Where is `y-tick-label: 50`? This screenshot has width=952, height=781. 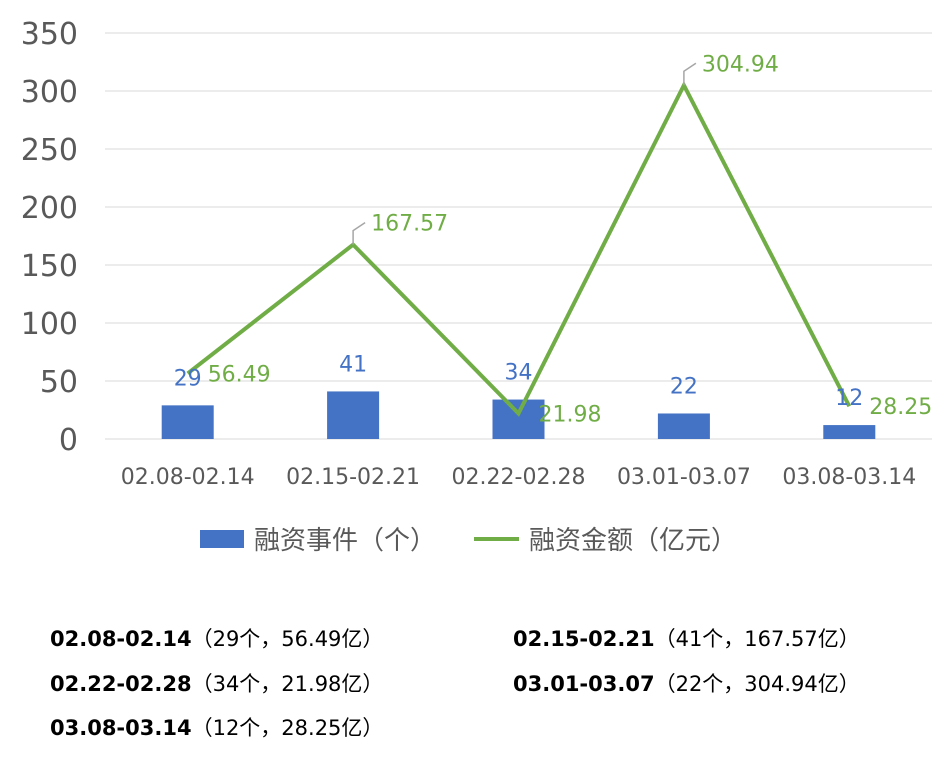 y-tick-label: 50 is located at coordinates (59, 382).